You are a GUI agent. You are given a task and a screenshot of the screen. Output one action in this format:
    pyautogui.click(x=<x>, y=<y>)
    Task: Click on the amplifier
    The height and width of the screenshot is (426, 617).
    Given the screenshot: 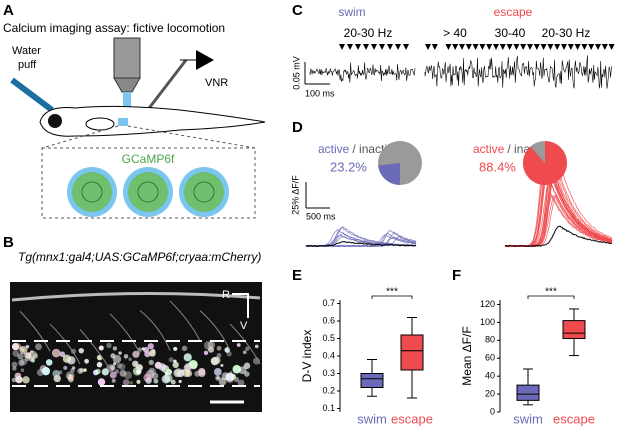 What is the action you would take?
    pyautogui.click(x=205, y=60)
    